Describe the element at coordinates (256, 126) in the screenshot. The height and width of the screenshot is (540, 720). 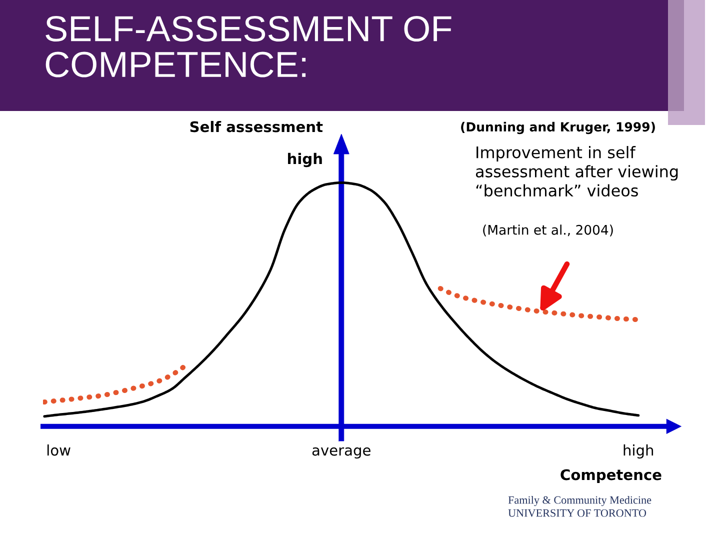
I see `y-axis-title: Self assessment` at that location.